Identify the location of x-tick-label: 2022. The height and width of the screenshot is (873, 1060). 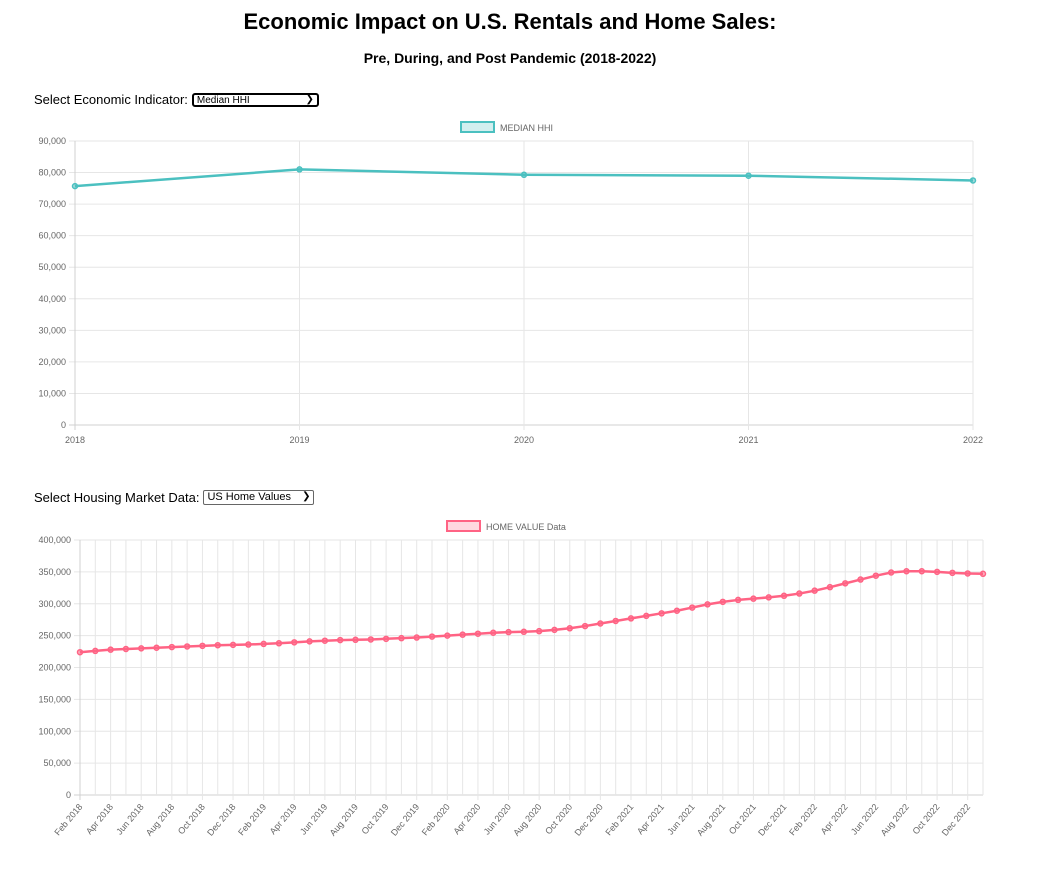
(973, 440).